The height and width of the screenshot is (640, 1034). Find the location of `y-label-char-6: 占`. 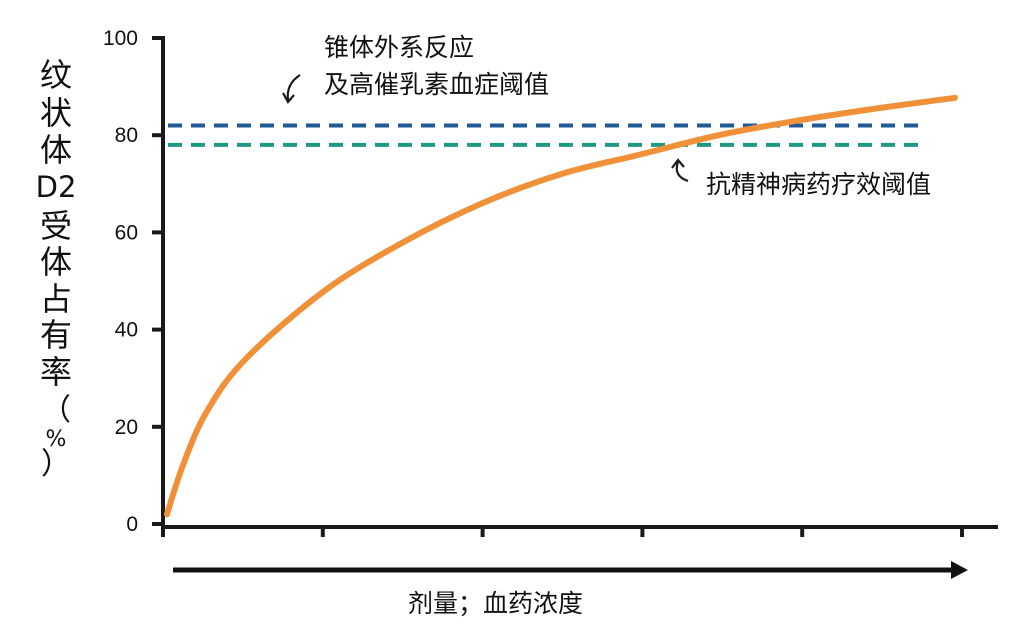

y-label-char-6: 占 is located at coordinates (56, 299).